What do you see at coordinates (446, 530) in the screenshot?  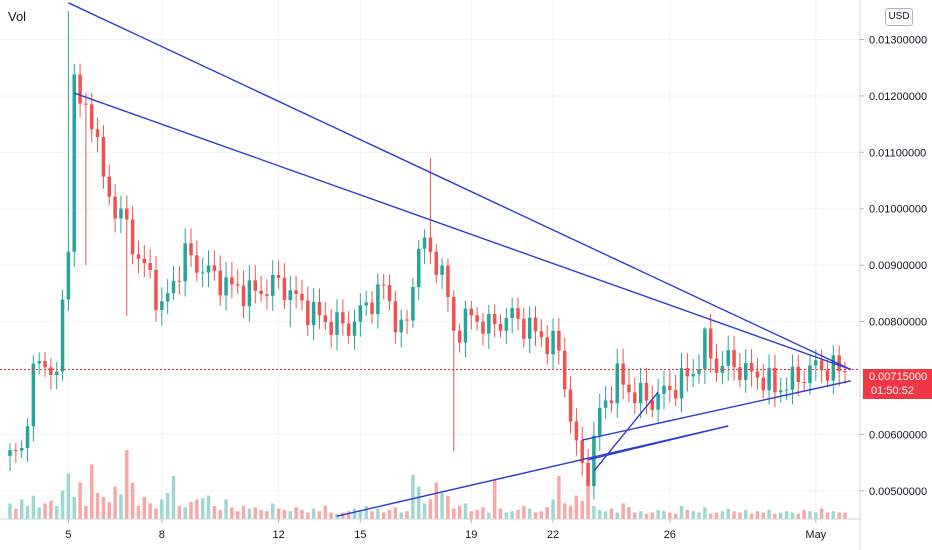 I see `time-axis: 5 8 12 15 19 22 26 May` at bounding box center [446, 530].